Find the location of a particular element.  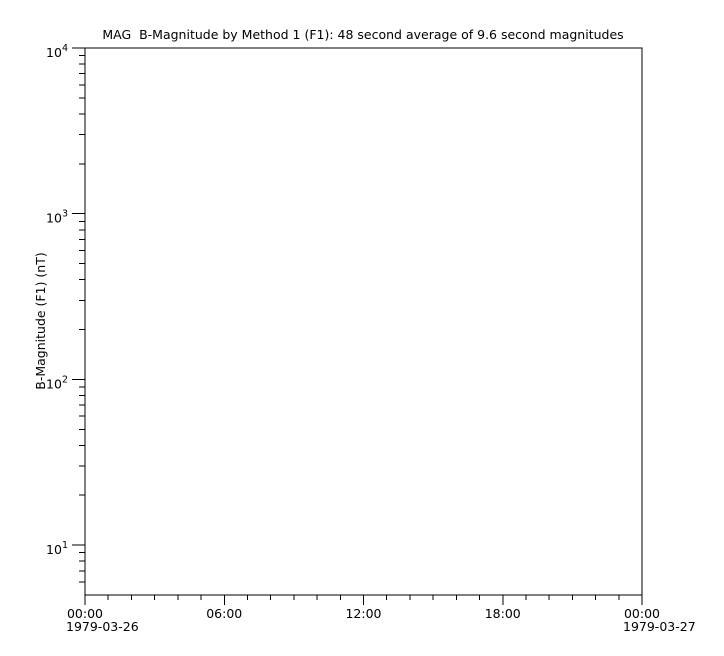

y-axis-tick-labels: 10¹ 10² 10³ 10⁴ is located at coordinates (57, 300).